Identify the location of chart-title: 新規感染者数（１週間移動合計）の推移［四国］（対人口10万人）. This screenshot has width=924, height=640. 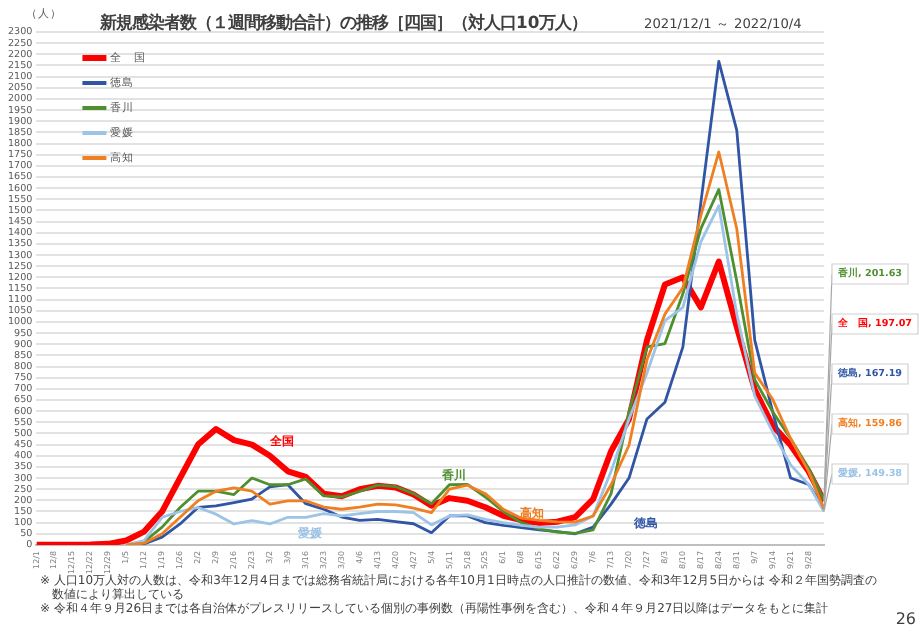
(343, 22).